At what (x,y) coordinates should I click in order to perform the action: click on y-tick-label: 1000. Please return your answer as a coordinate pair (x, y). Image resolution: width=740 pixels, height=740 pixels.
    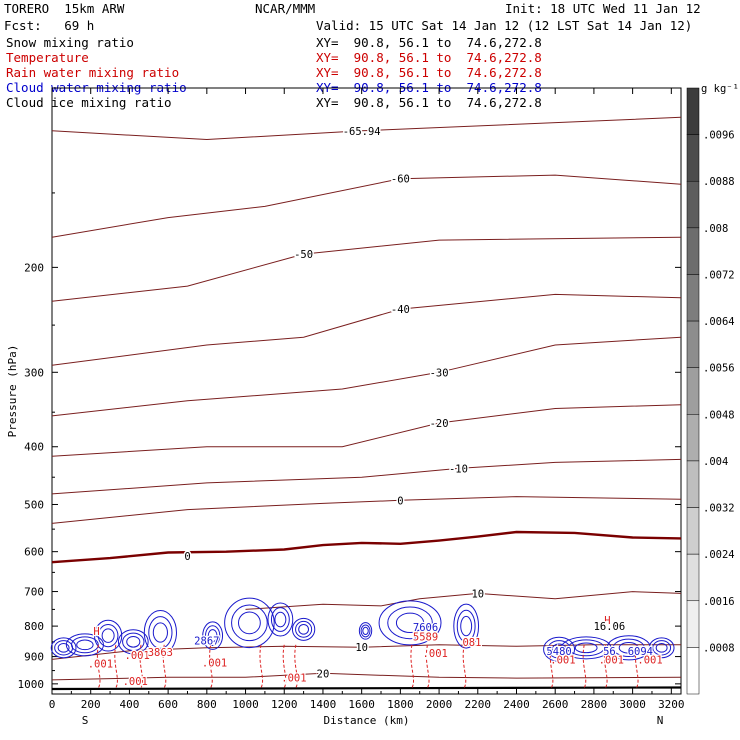
    Looking at the image, I should click on (31, 684).